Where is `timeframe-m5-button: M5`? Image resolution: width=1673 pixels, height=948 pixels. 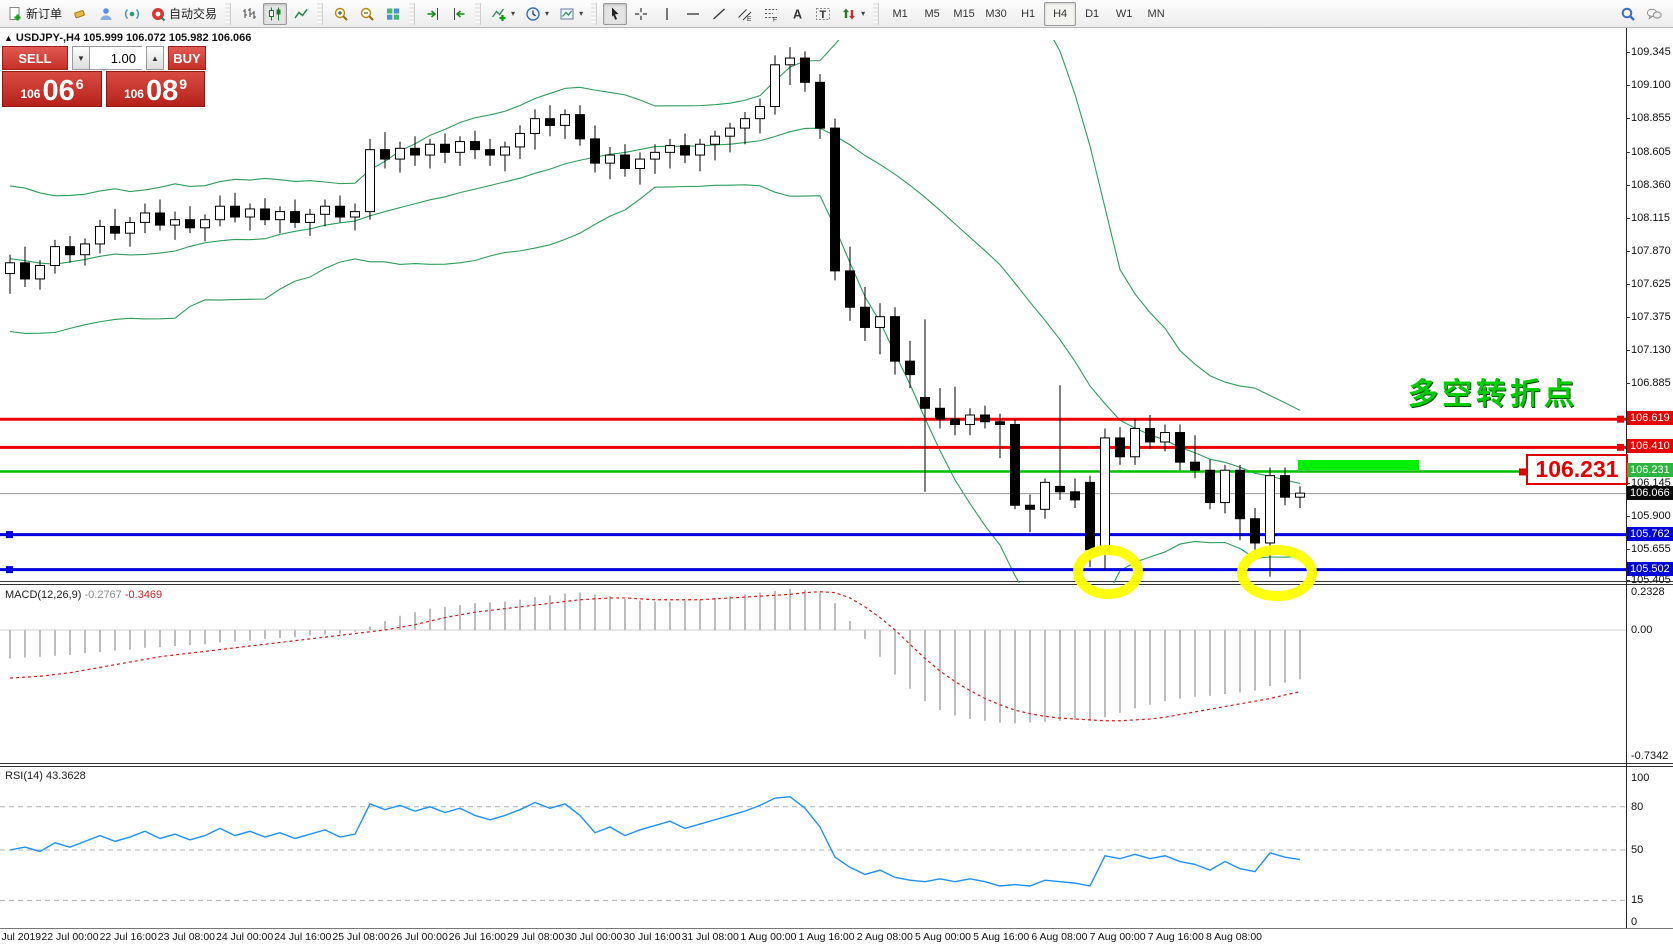
timeframe-m5-button: M5 is located at coordinates (932, 13).